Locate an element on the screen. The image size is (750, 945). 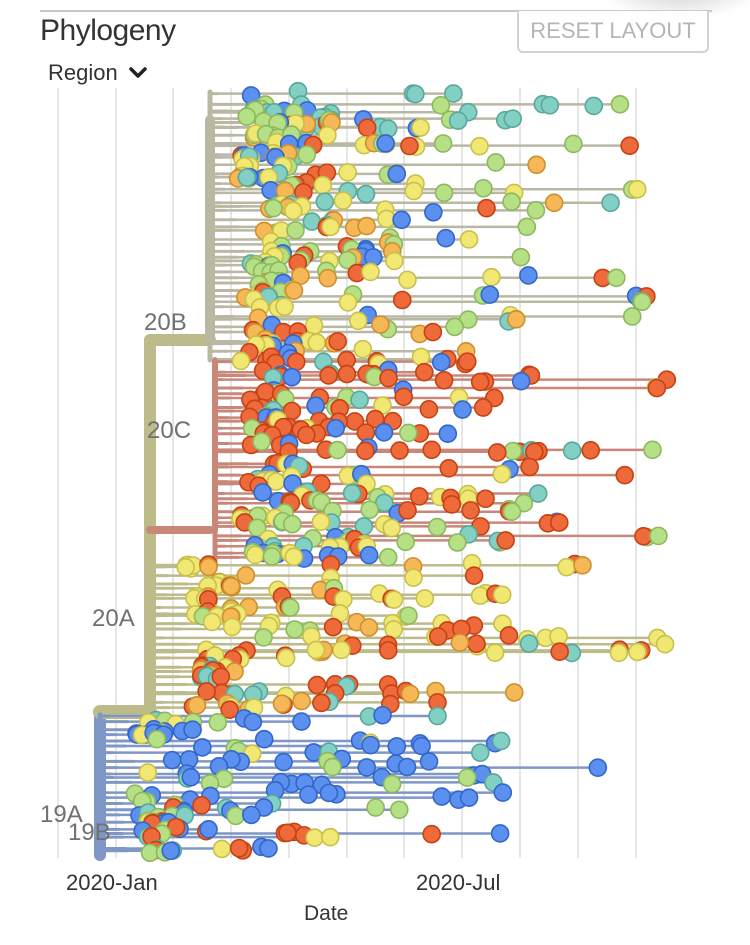
reset-layout-button: RESET LAYOUT is located at coordinates (613, 32).